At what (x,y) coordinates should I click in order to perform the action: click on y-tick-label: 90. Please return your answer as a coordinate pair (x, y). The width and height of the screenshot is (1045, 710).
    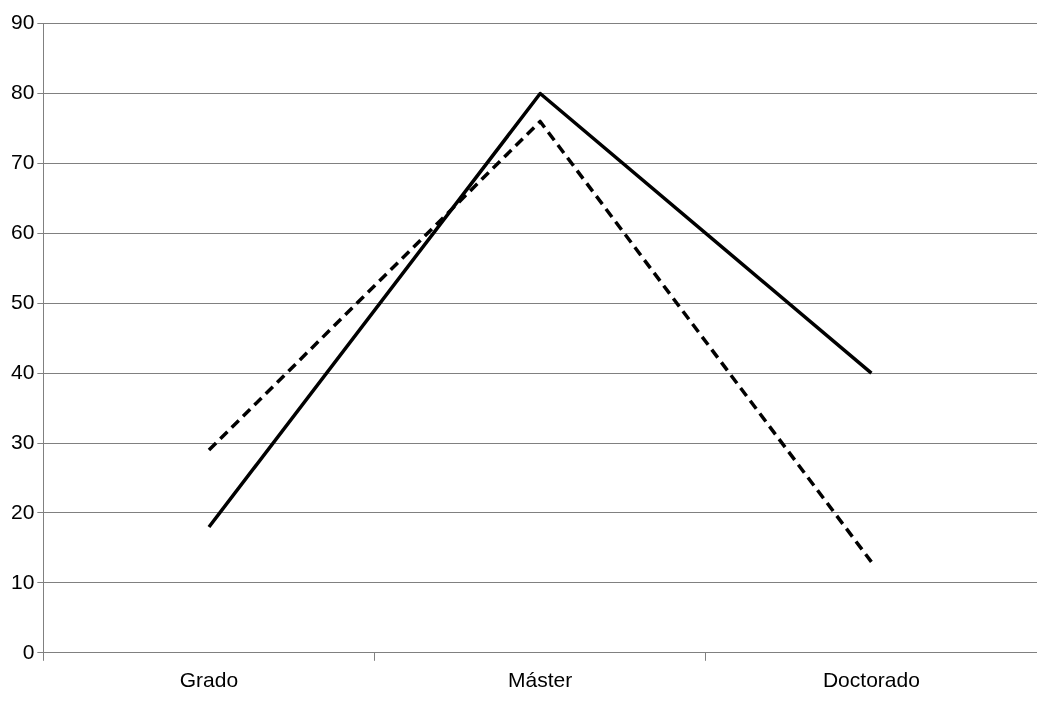
    Looking at the image, I should click on (23, 22).